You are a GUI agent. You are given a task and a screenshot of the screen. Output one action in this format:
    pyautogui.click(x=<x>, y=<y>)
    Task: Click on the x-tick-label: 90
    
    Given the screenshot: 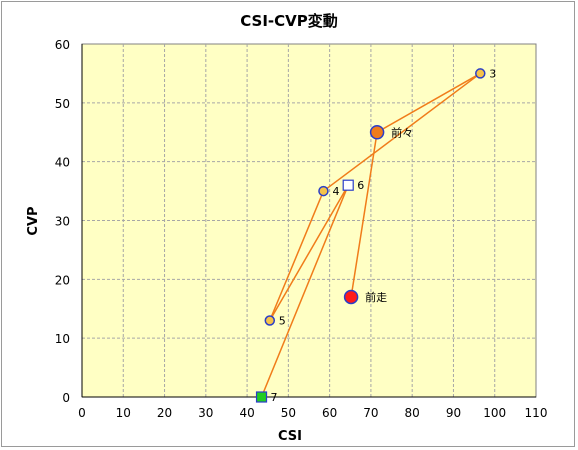 What is the action you would take?
    pyautogui.click(x=453, y=413)
    